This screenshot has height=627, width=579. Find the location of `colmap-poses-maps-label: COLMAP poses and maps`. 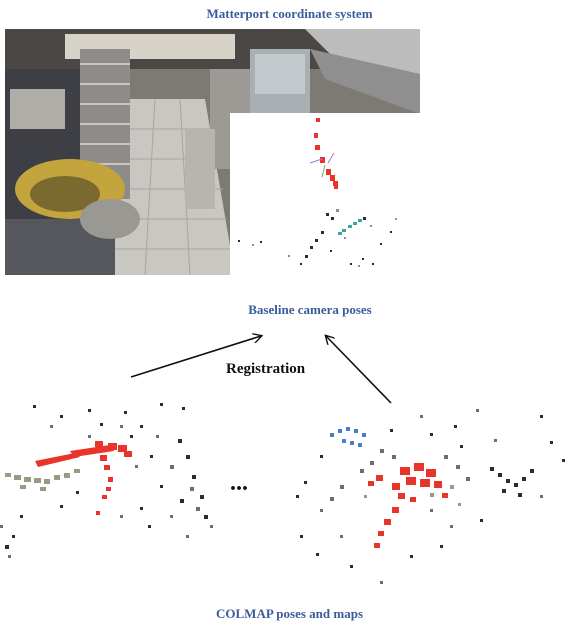

colmap-poses-maps-label: COLMAP poses and maps is located at coordinates (289, 613).